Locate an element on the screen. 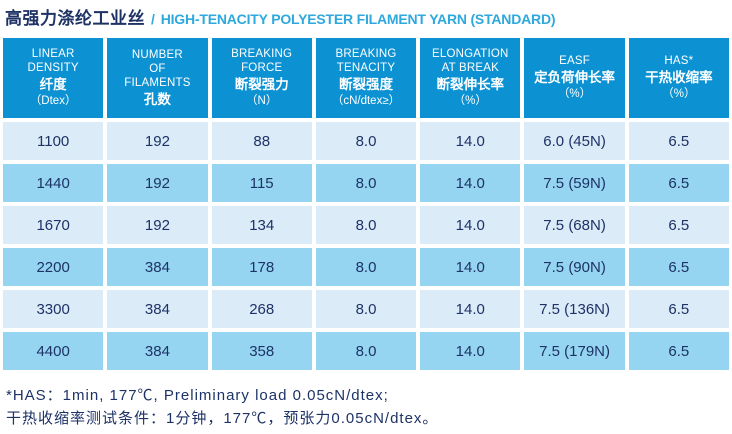  column-header-elongation-at-break: ELONGATION AT BREAK 断裂伸长率 （%） is located at coordinates (470, 78).